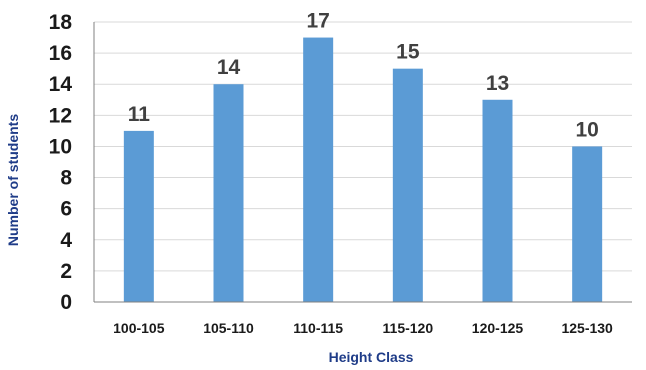 Image resolution: width=646 pixels, height=370 pixels. Describe the element at coordinates (66, 302) in the screenshot. I see `y-tick-label: 0` at that location.